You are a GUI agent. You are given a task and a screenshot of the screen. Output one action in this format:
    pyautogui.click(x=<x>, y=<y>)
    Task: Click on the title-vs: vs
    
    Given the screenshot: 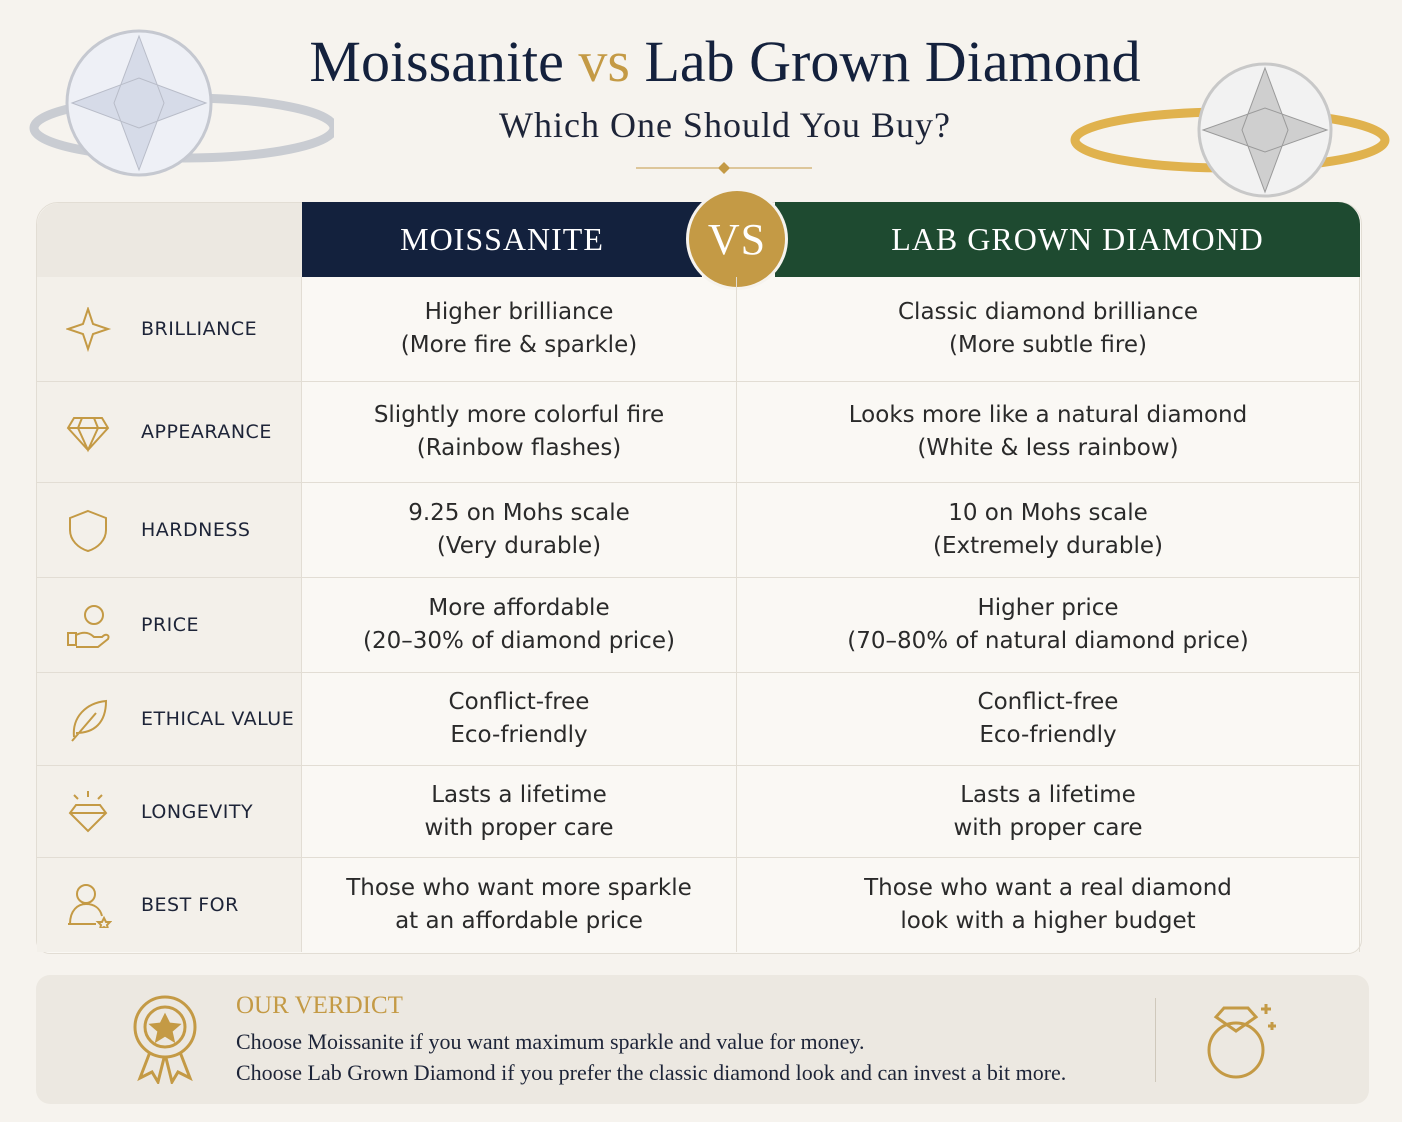 What is the action you would take?
    pyautogui.click(x=604, y=61)
    